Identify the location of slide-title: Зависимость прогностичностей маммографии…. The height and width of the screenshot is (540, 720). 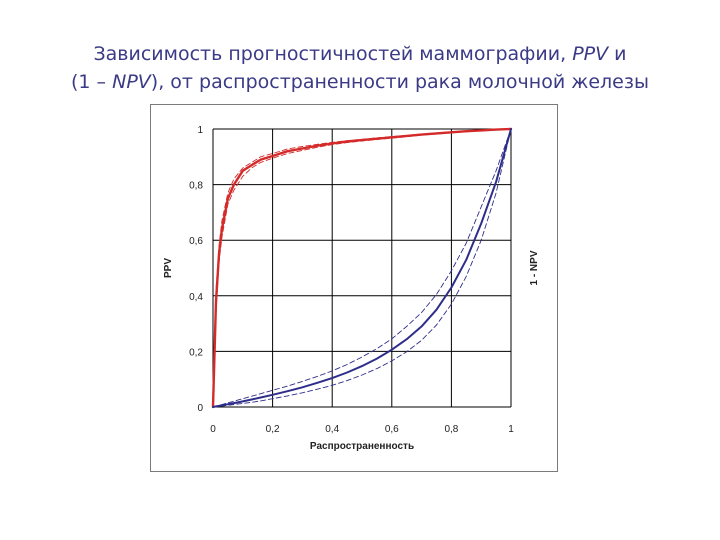
(360, 68).